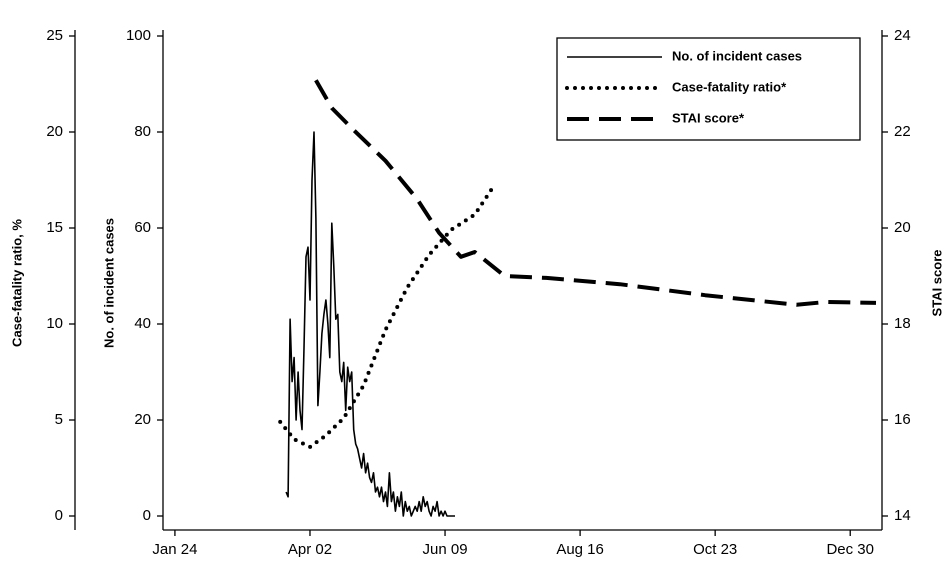  Describe the element at coordinates (59, 419) in the screenshot. I see `y-tick-label: 5` at that location.